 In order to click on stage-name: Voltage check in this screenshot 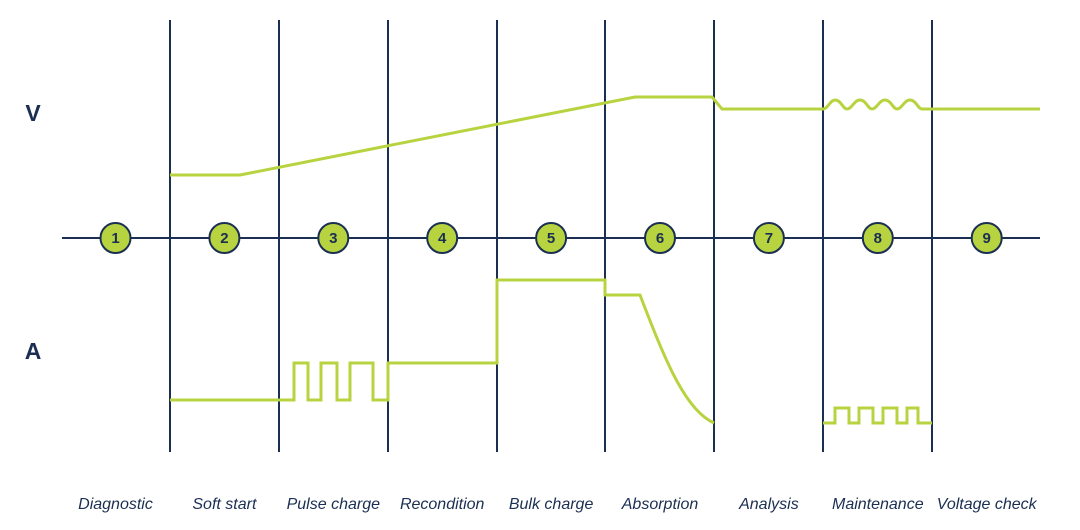, I will do `click(987, 504)`.